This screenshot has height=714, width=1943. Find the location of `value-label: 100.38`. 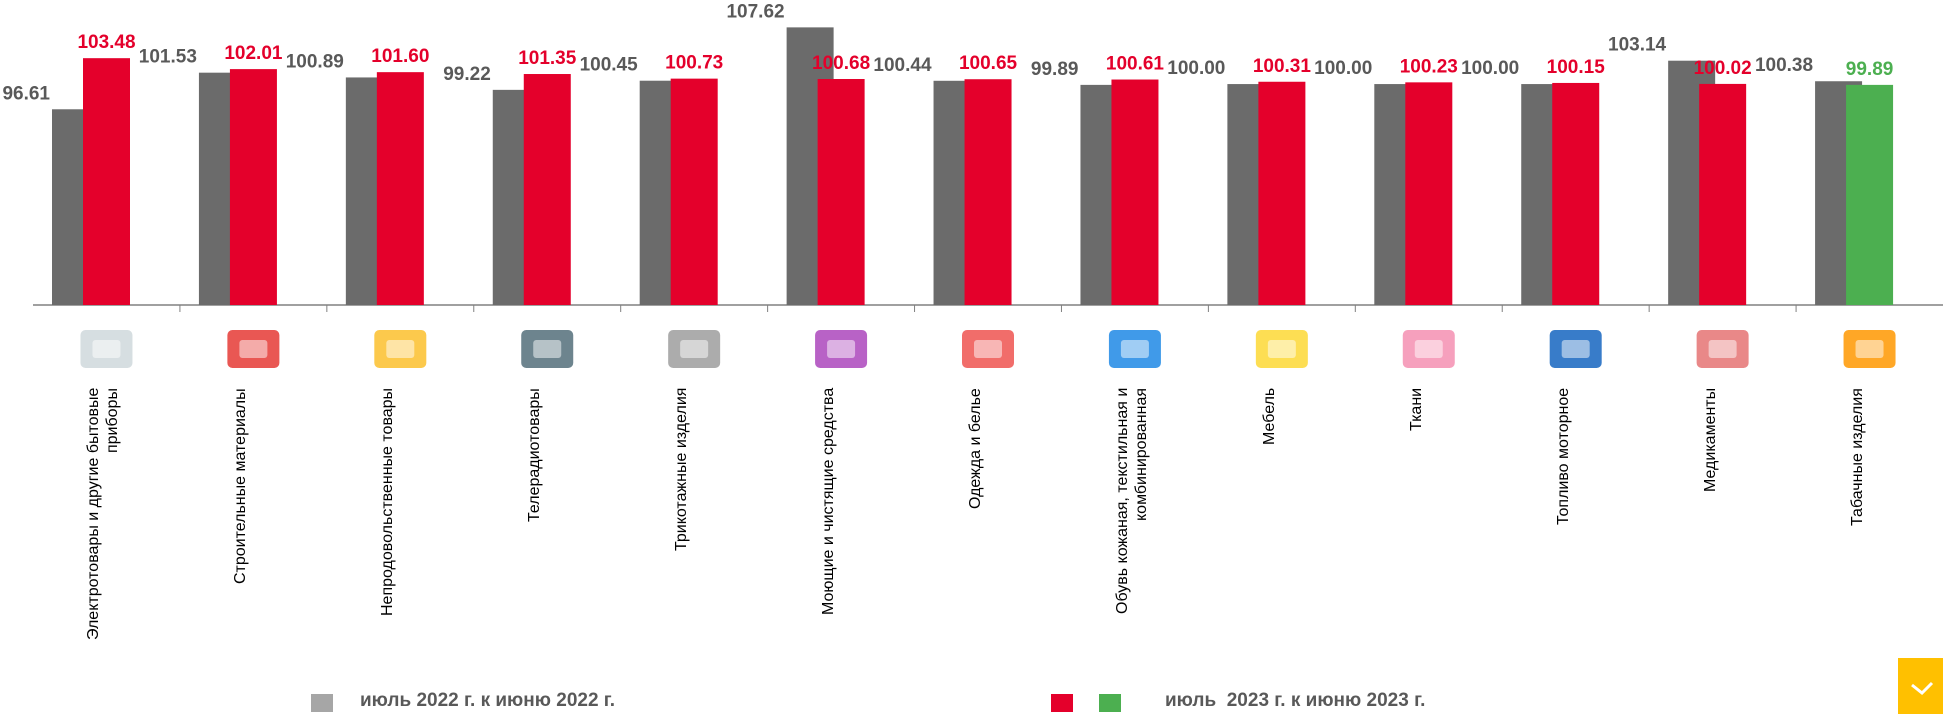

value-label: 100.38 is located at coordinates (1784, 65).